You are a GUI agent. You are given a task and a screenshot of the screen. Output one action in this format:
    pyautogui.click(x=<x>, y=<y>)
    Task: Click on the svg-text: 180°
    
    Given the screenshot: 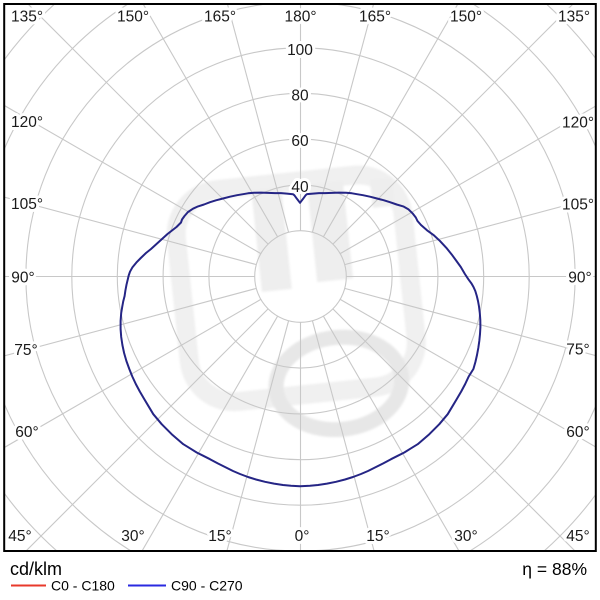 What is the action you would take?
    pyautogui.click(x=300, y=17)
    